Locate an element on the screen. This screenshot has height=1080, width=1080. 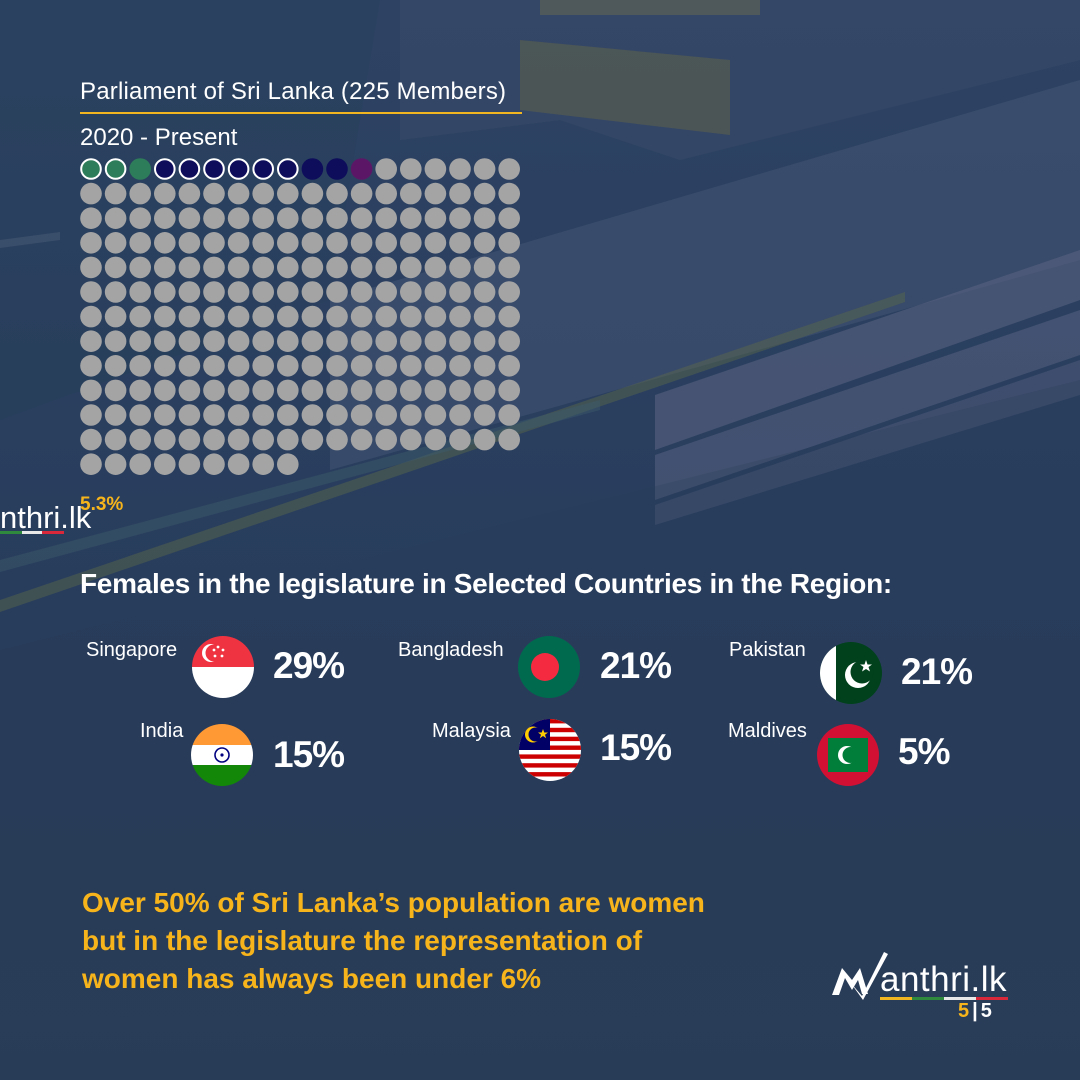
partial-logo-left: nthri.lk is located at coordinates (46, 517).